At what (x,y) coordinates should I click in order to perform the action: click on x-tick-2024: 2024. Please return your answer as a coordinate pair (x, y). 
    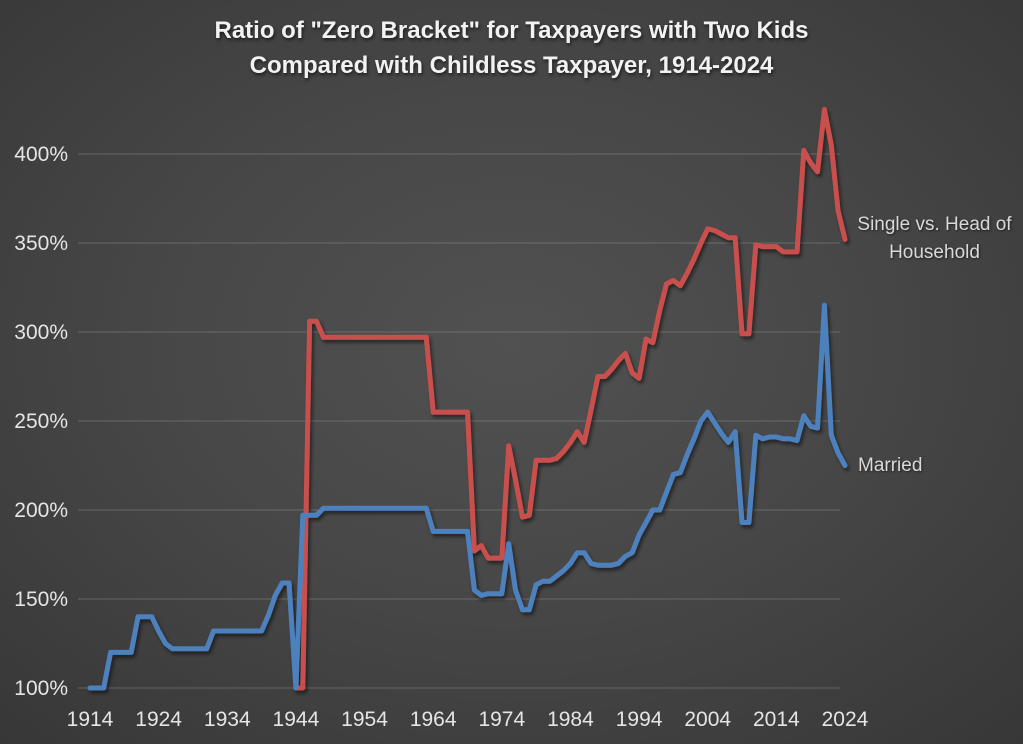
    Looking at the image, I should click on (845, 719).